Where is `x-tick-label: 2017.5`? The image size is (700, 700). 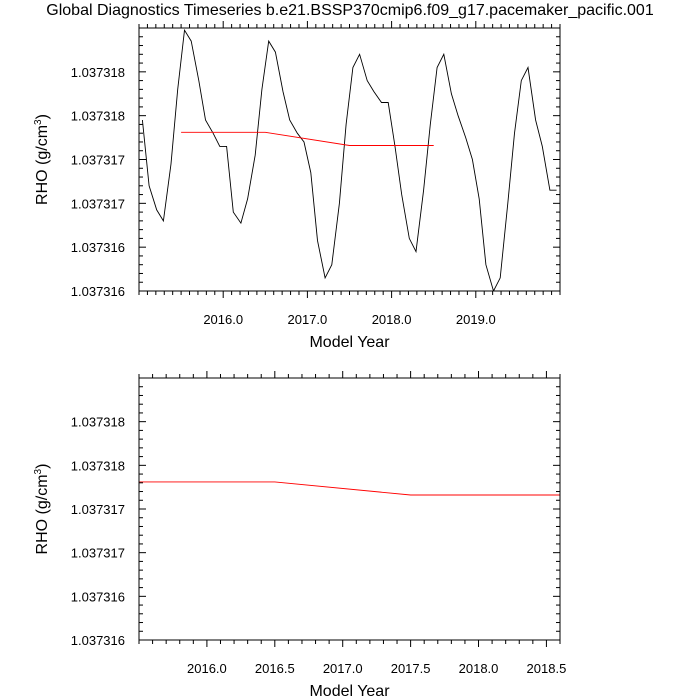 x-tick-label: 2017.5 is located at coordinates (411, 668).